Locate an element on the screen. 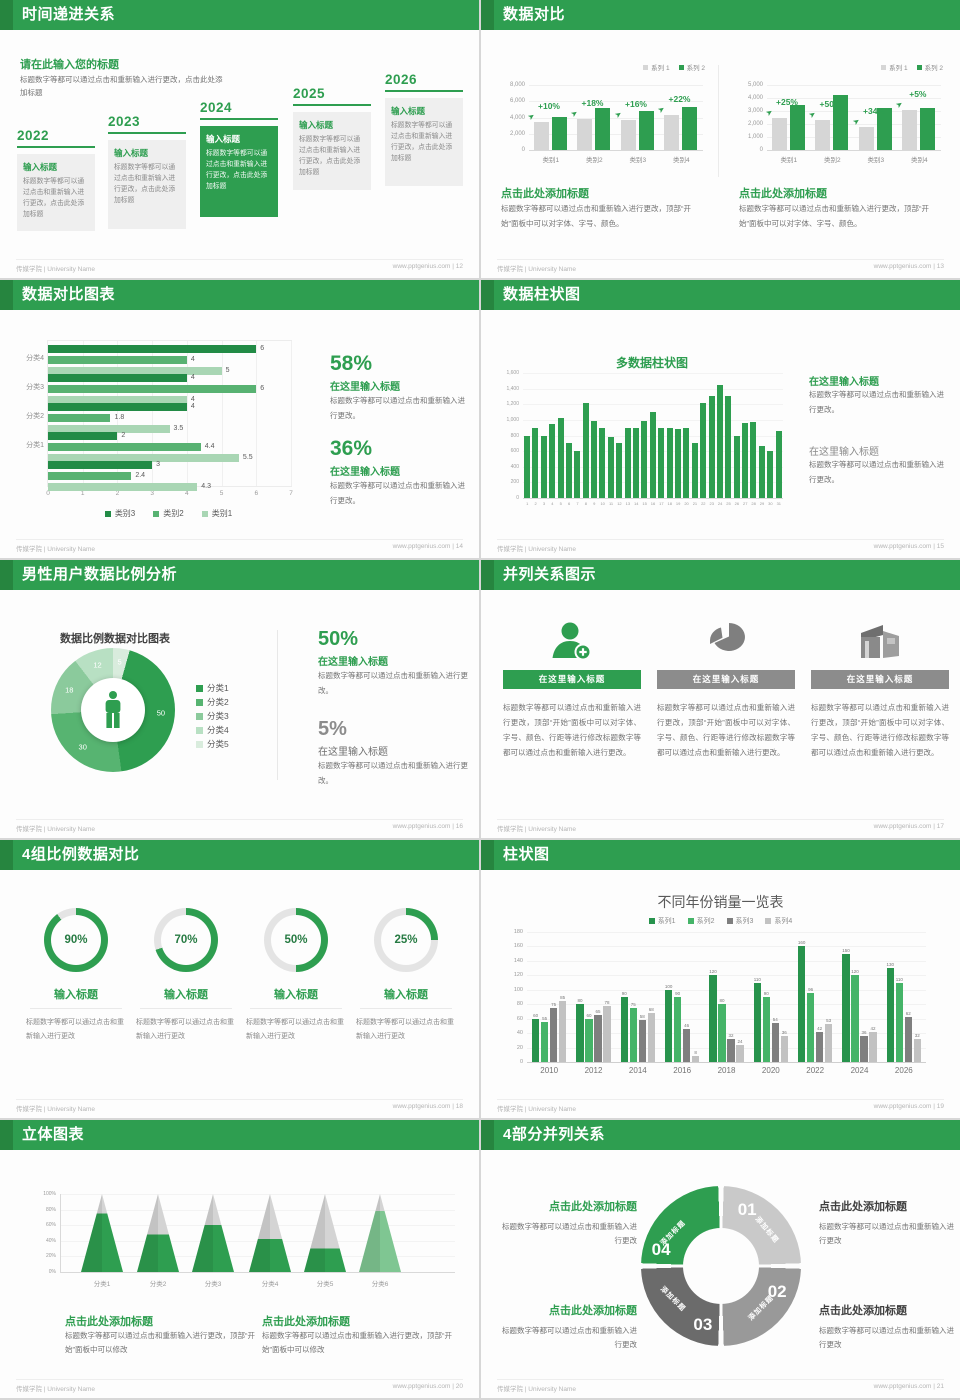 Image resolution: width=960 pixels, height=1400 pixels. page-title: 并列关系图示 is located at coordinates (550, 574).